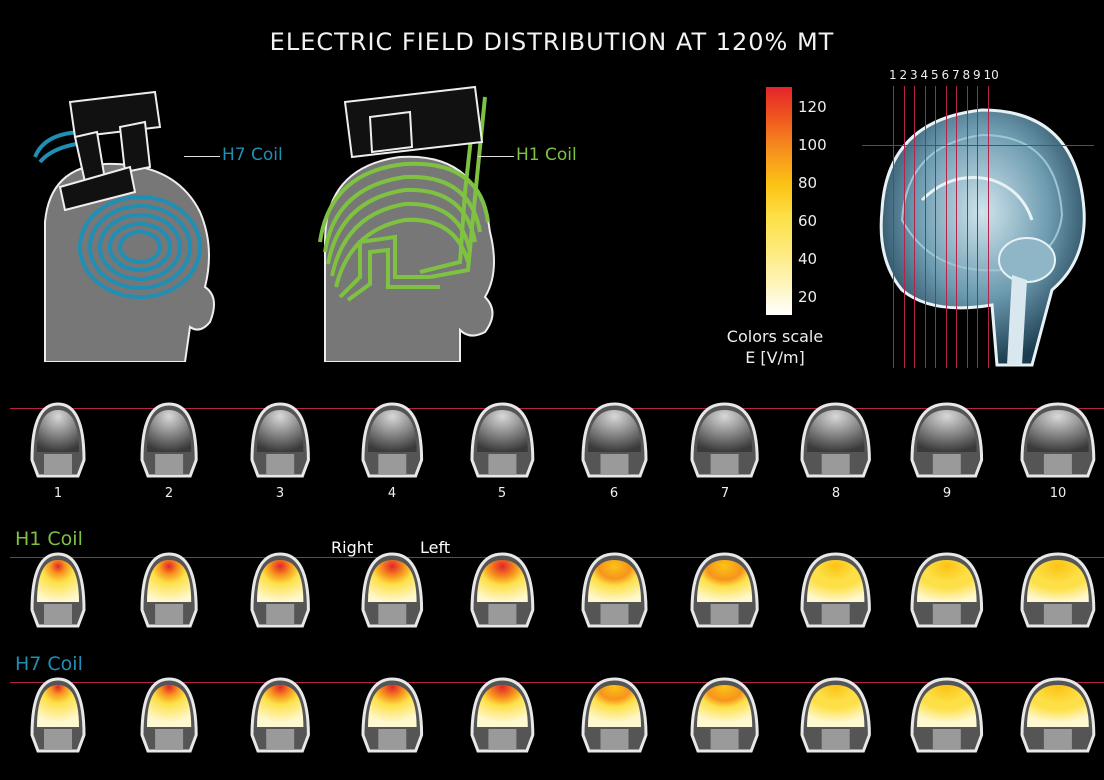  What do you see at coordinates (496, 156) in the screenshot?
I see `h1-coil-leader-line` at bounding box center [496, 156].